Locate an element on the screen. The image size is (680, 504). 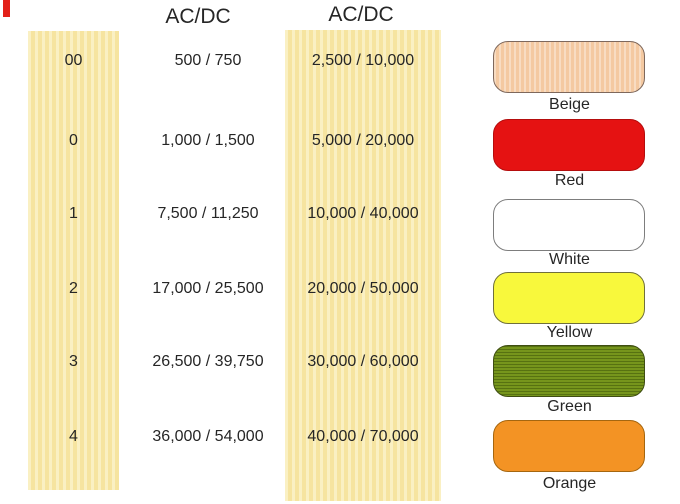
red-pen-mark is located at coordinates (6, 8).